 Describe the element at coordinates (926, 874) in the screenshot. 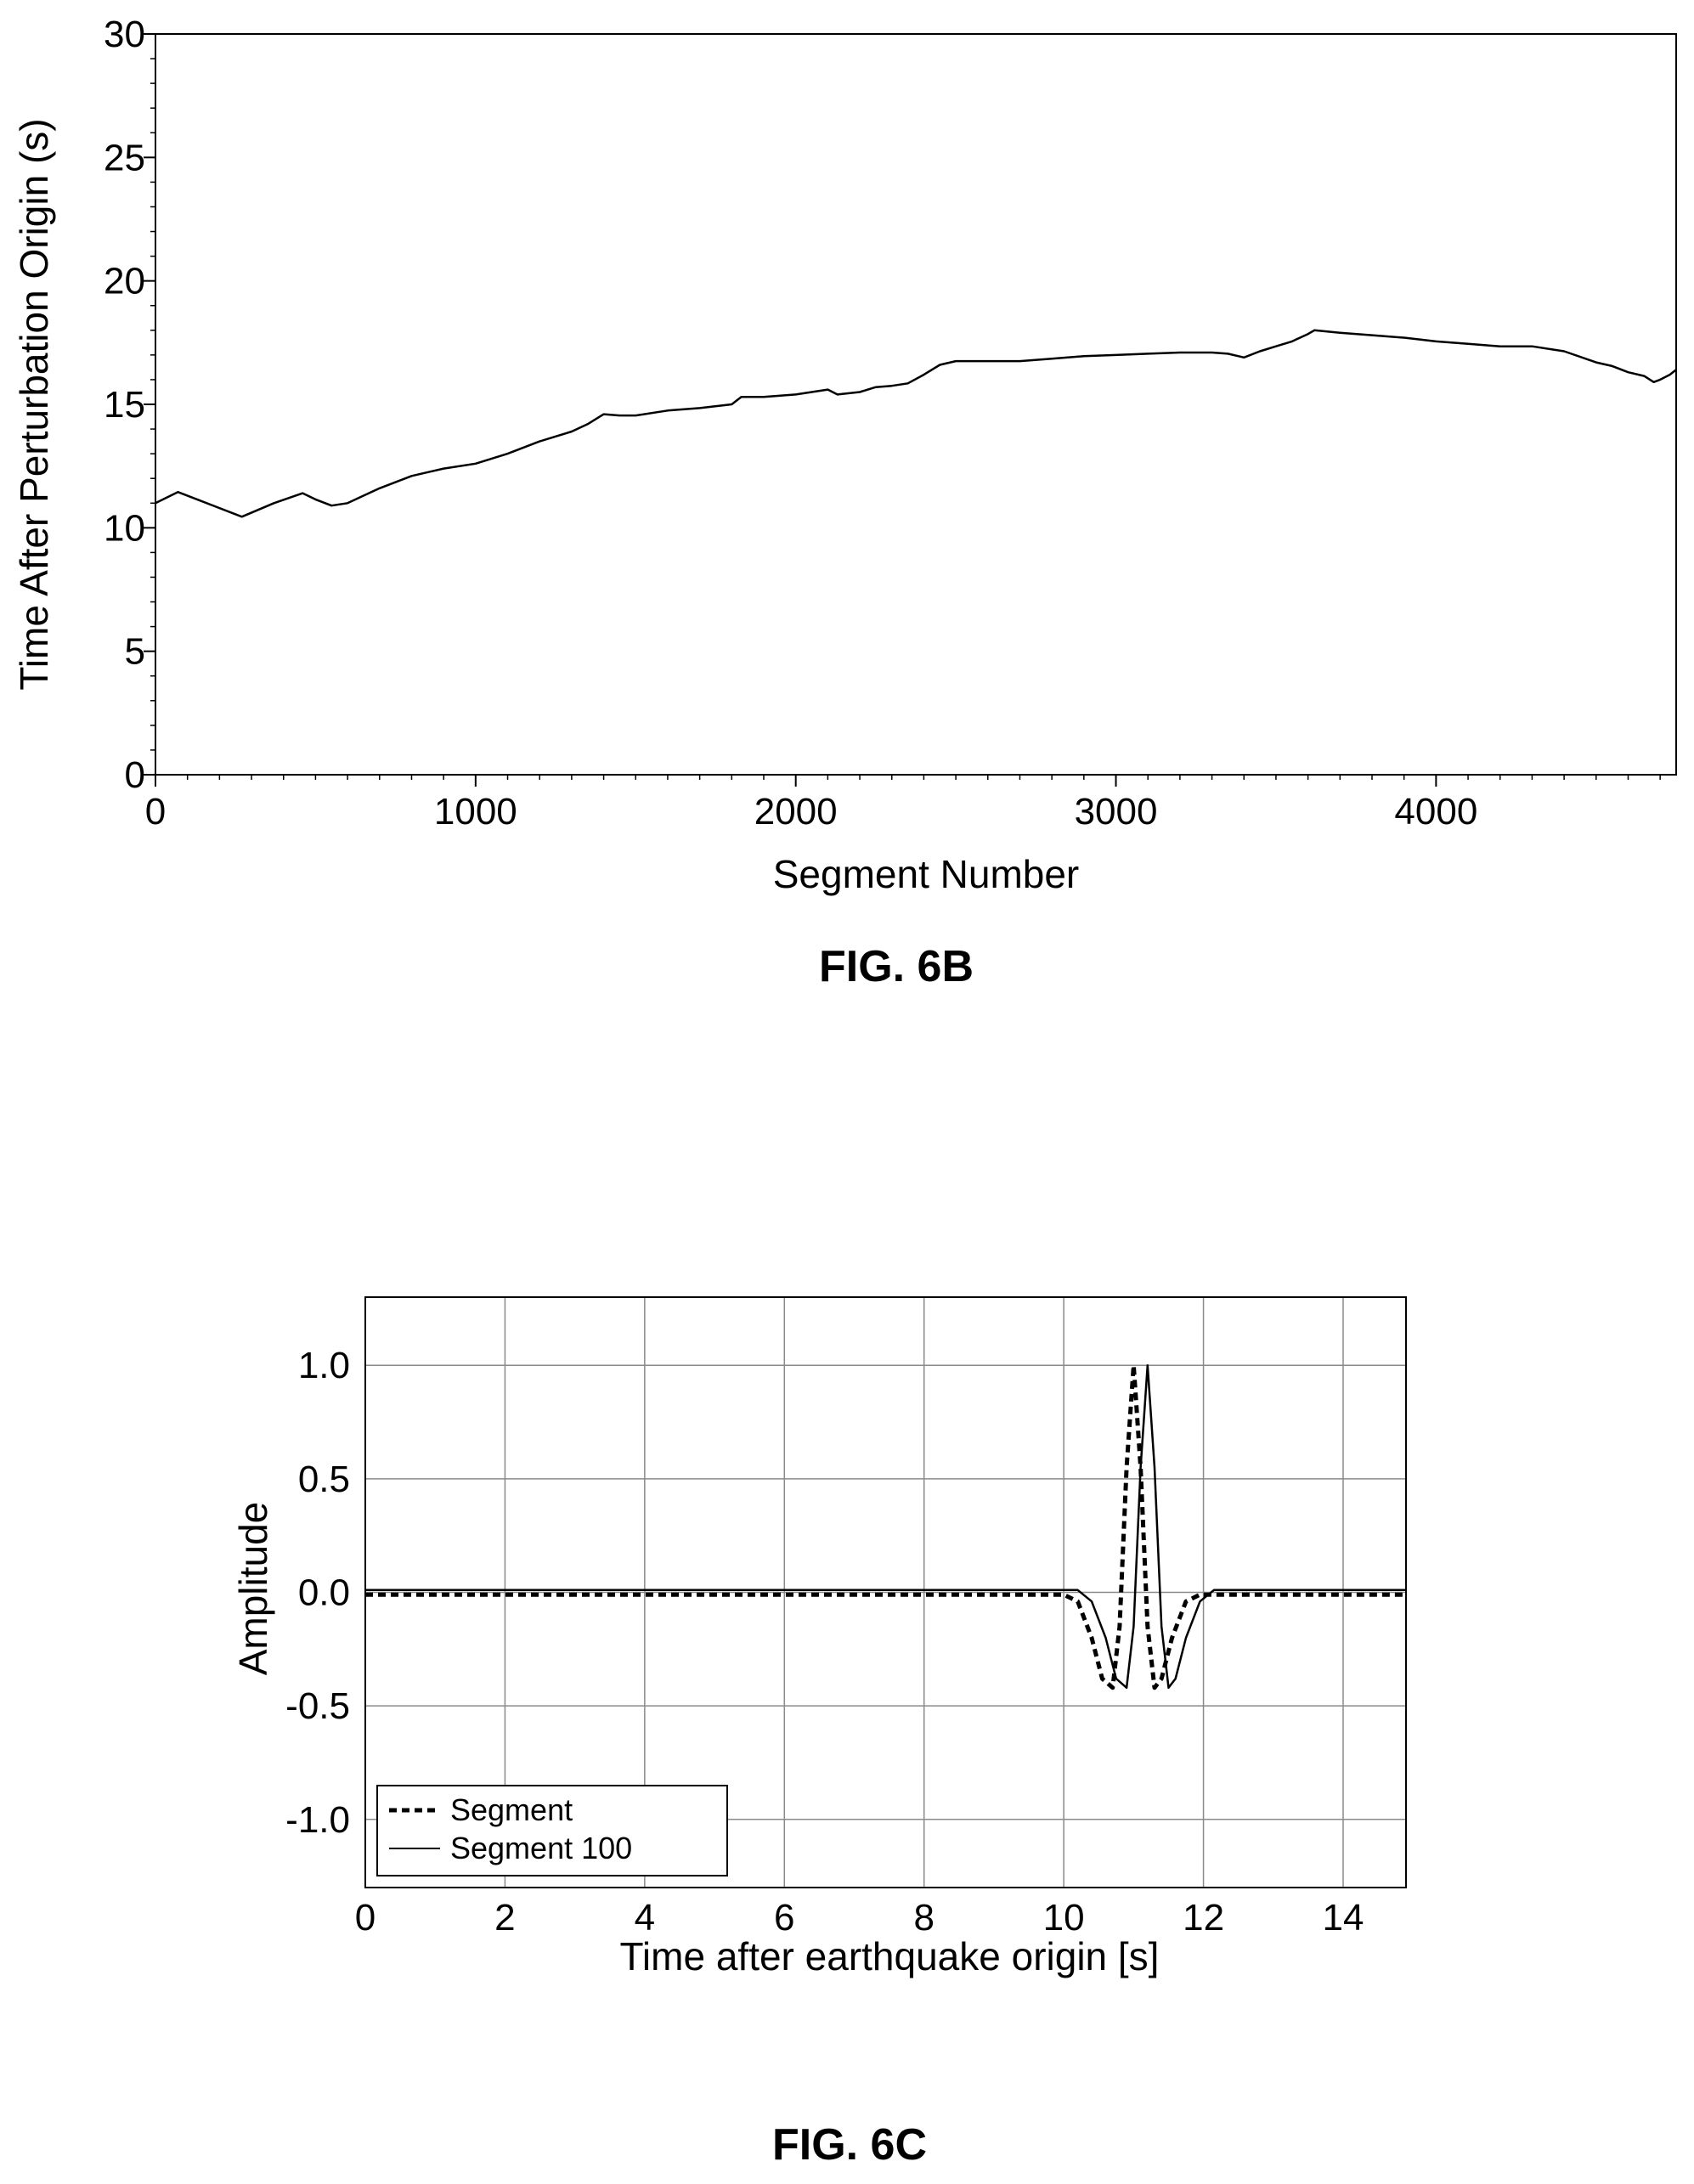

I see `chart-6b-x-axis-title: Segment Number` at that location.